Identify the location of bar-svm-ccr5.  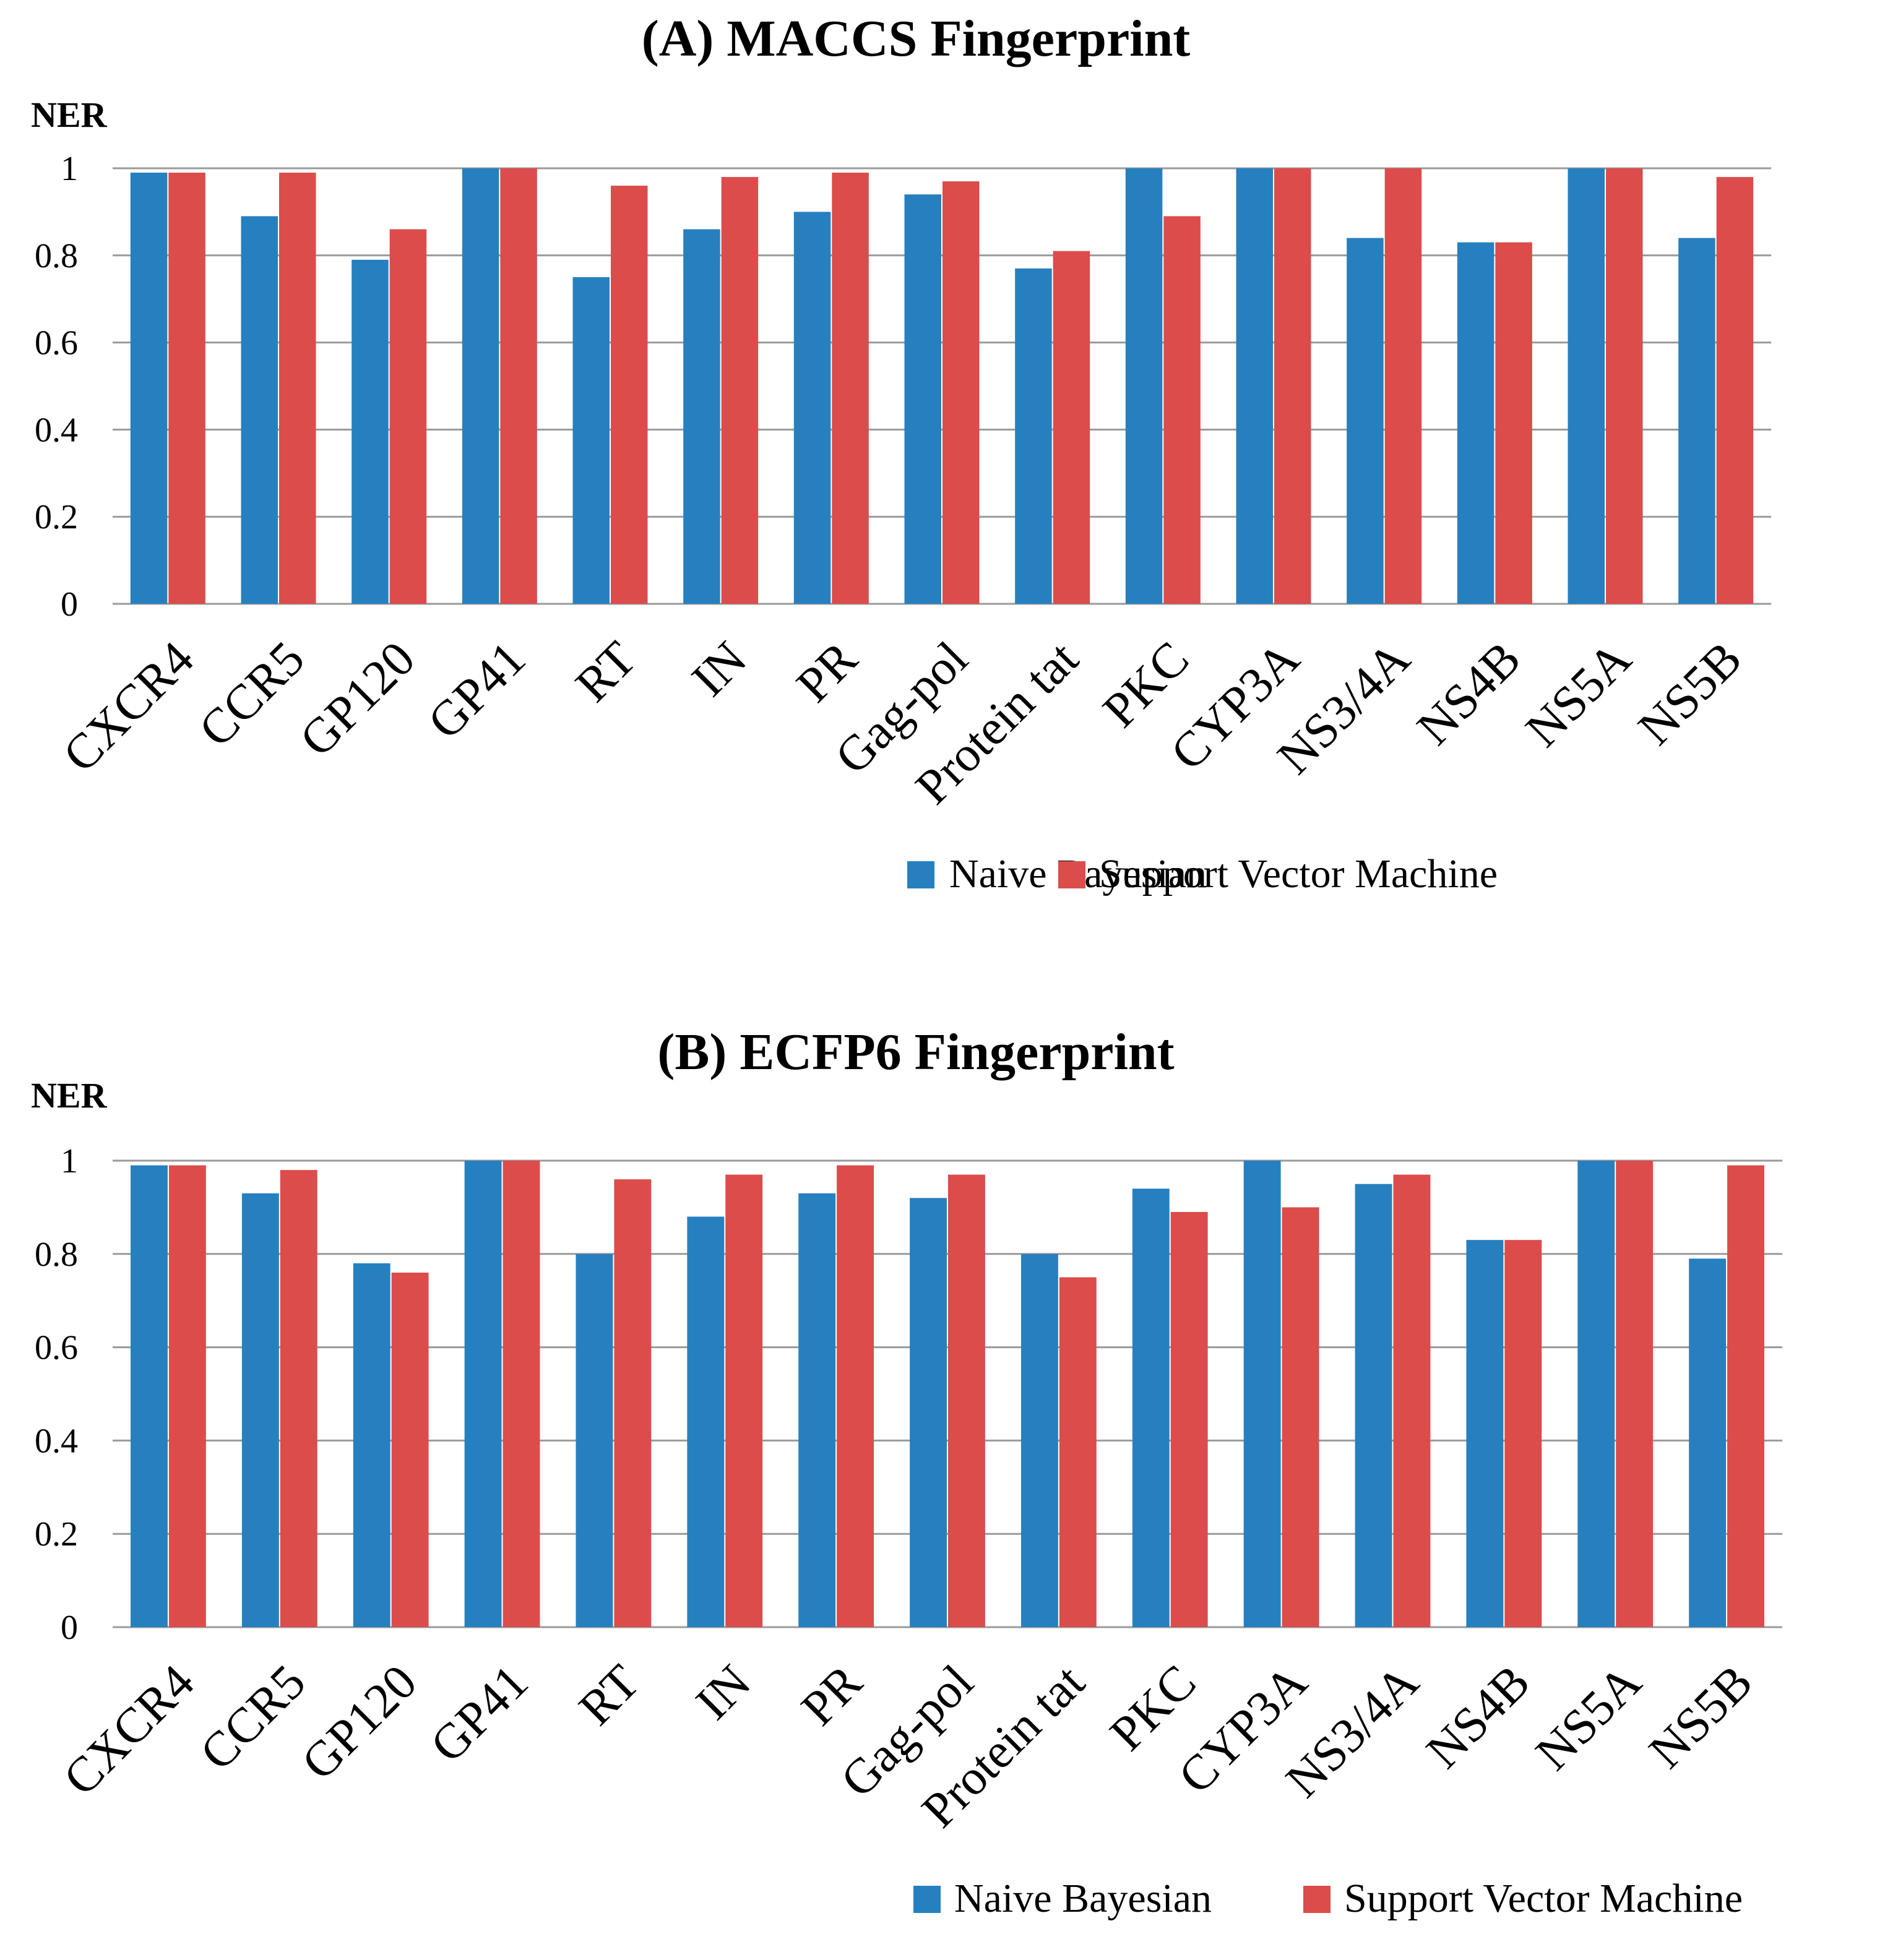
(298, 1399).